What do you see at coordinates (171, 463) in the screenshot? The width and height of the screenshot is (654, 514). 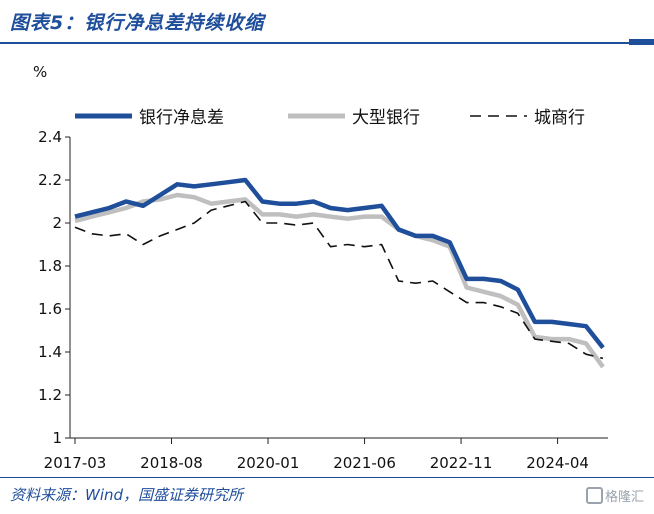 I see `x-tick-label: 2018-08` at bounding box center [171, 463].